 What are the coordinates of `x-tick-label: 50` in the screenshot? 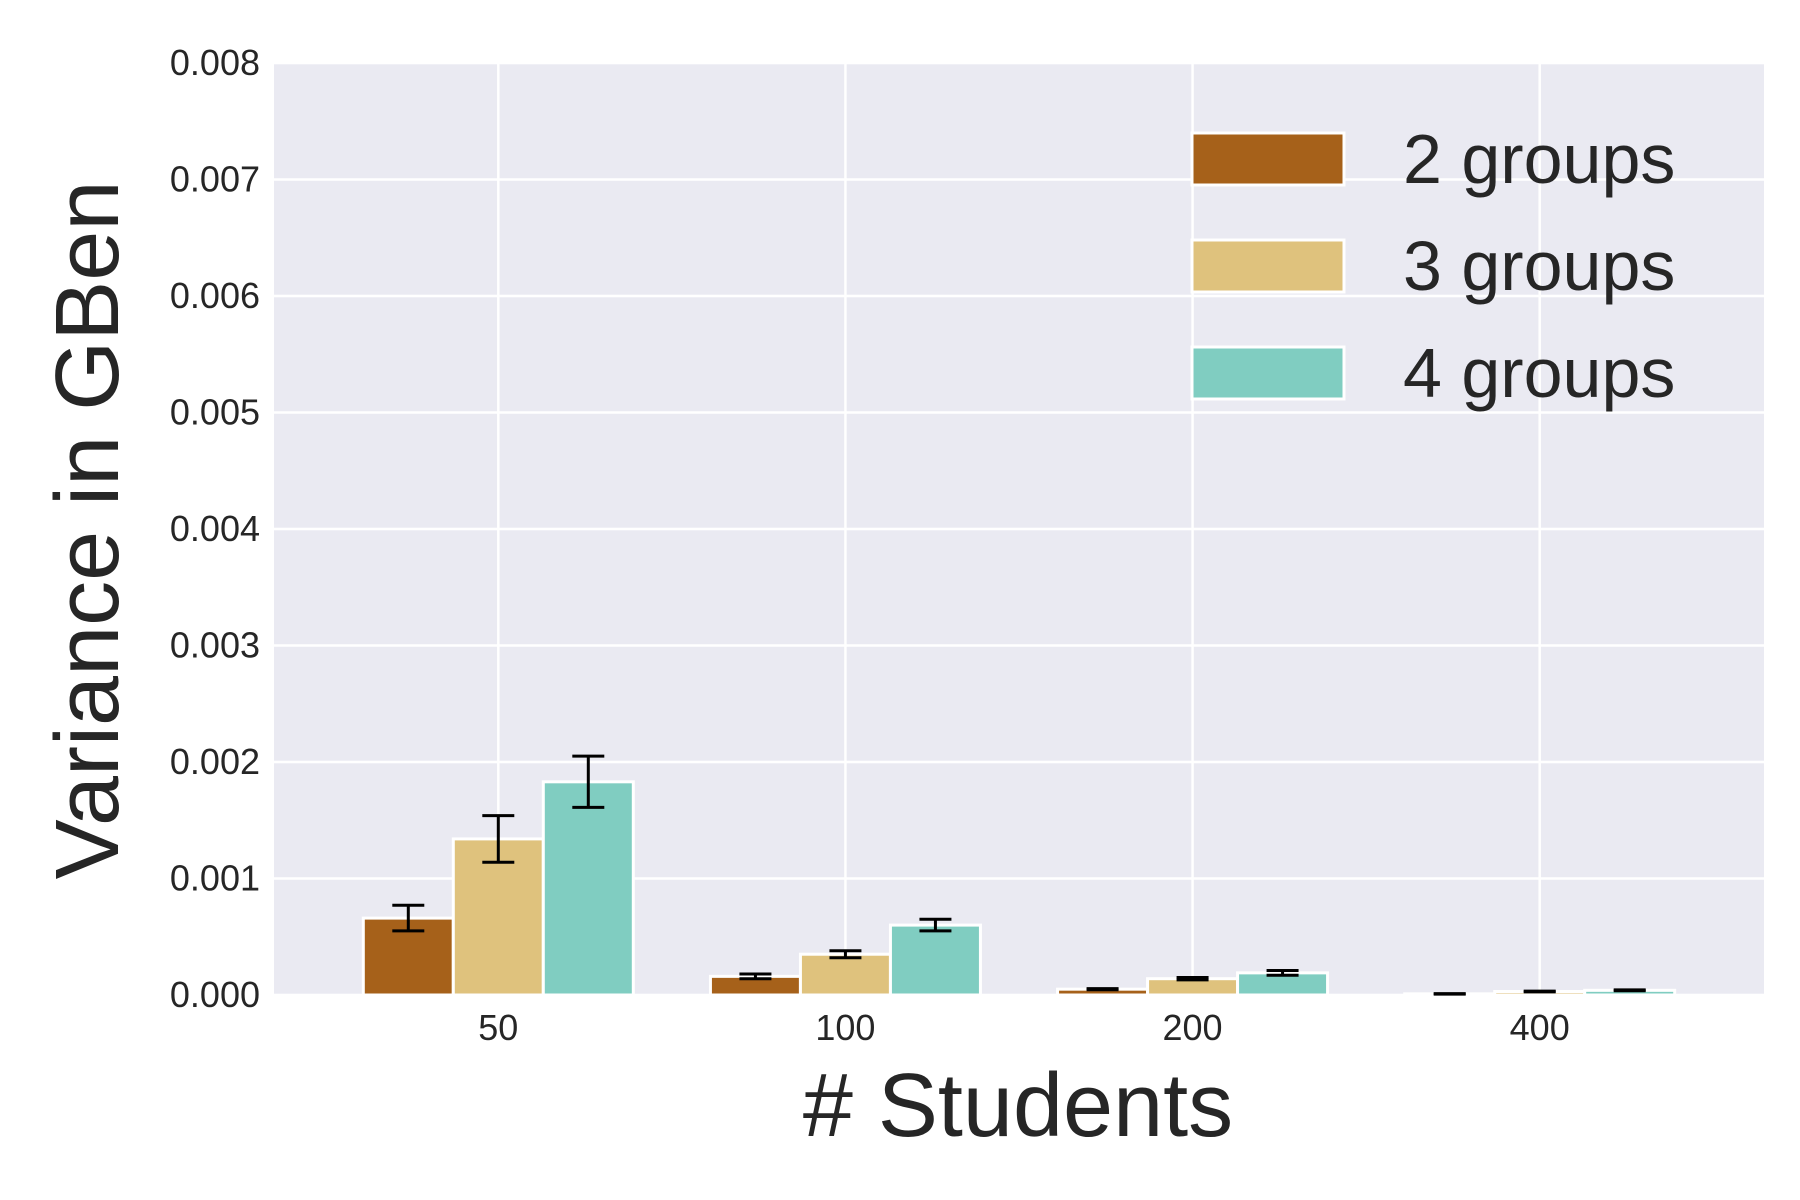 It's located at (498, 1027).